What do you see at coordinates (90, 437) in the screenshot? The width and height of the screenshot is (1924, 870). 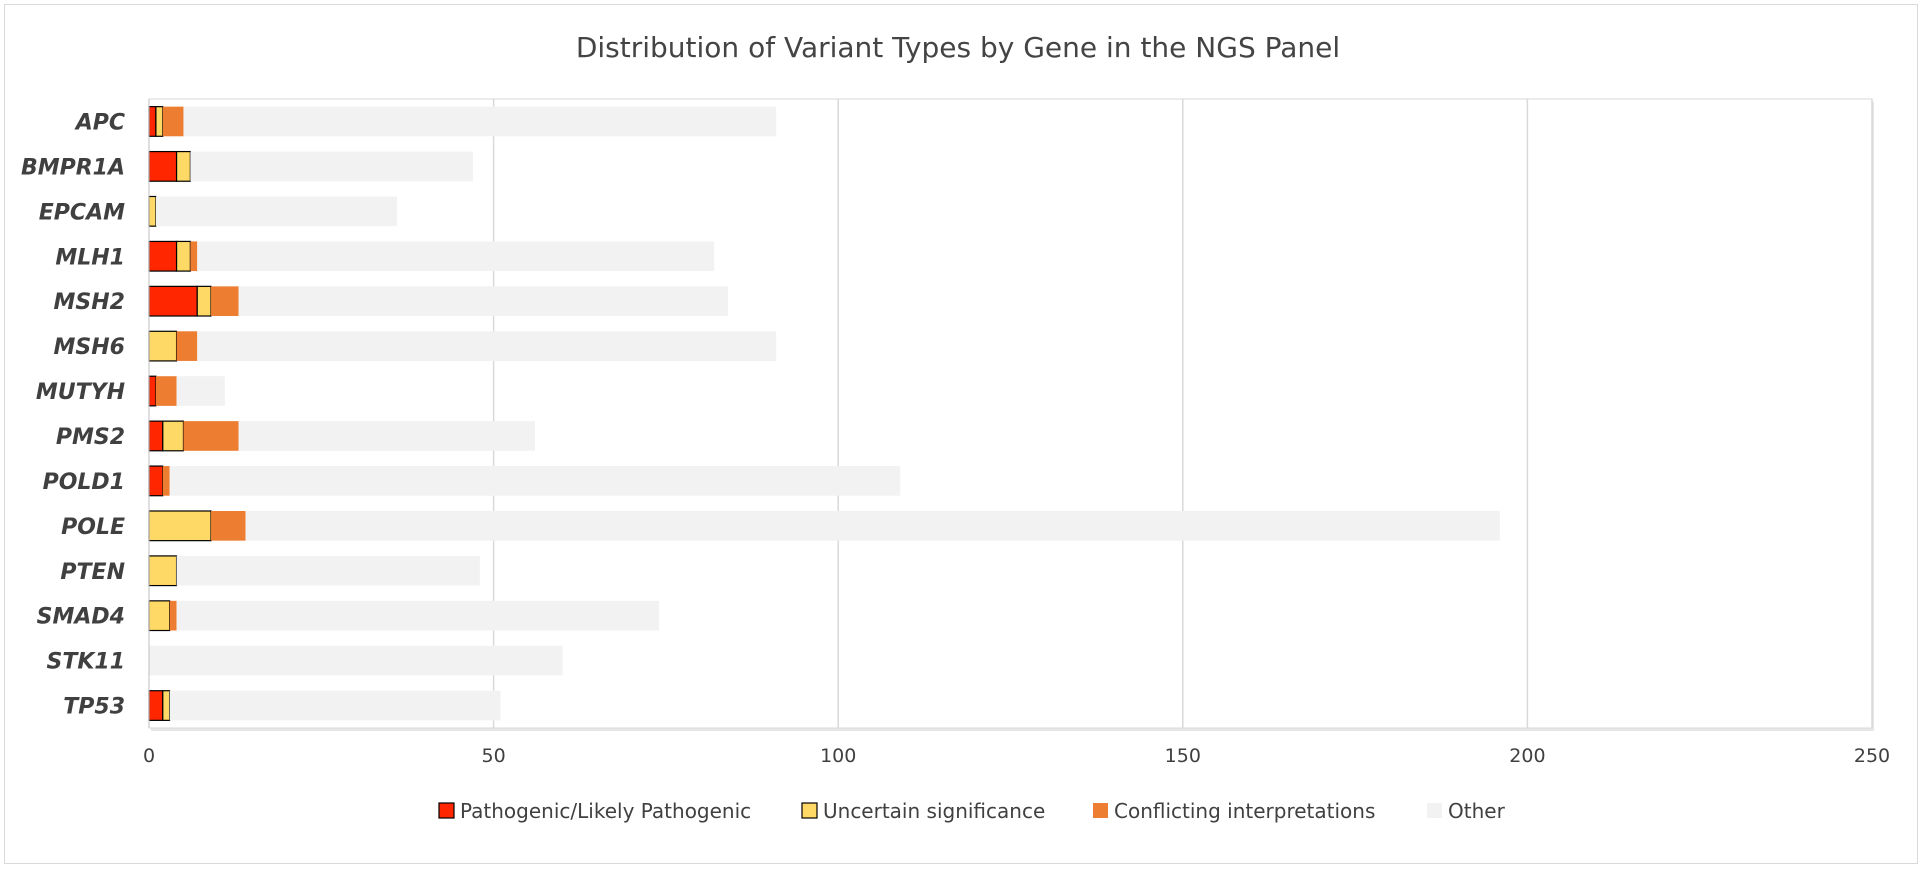 I see `category-label-pms2: PMS2` at bounding box center [90, 437].